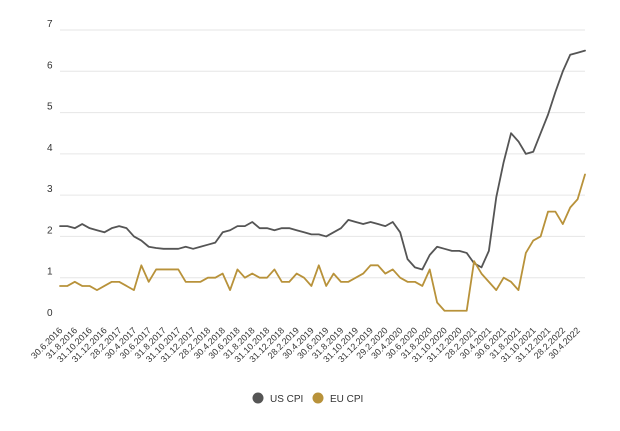  Describe the element at coordinates (50, 24) in the screenshot. I see `y-tick-label: 7` at that location.